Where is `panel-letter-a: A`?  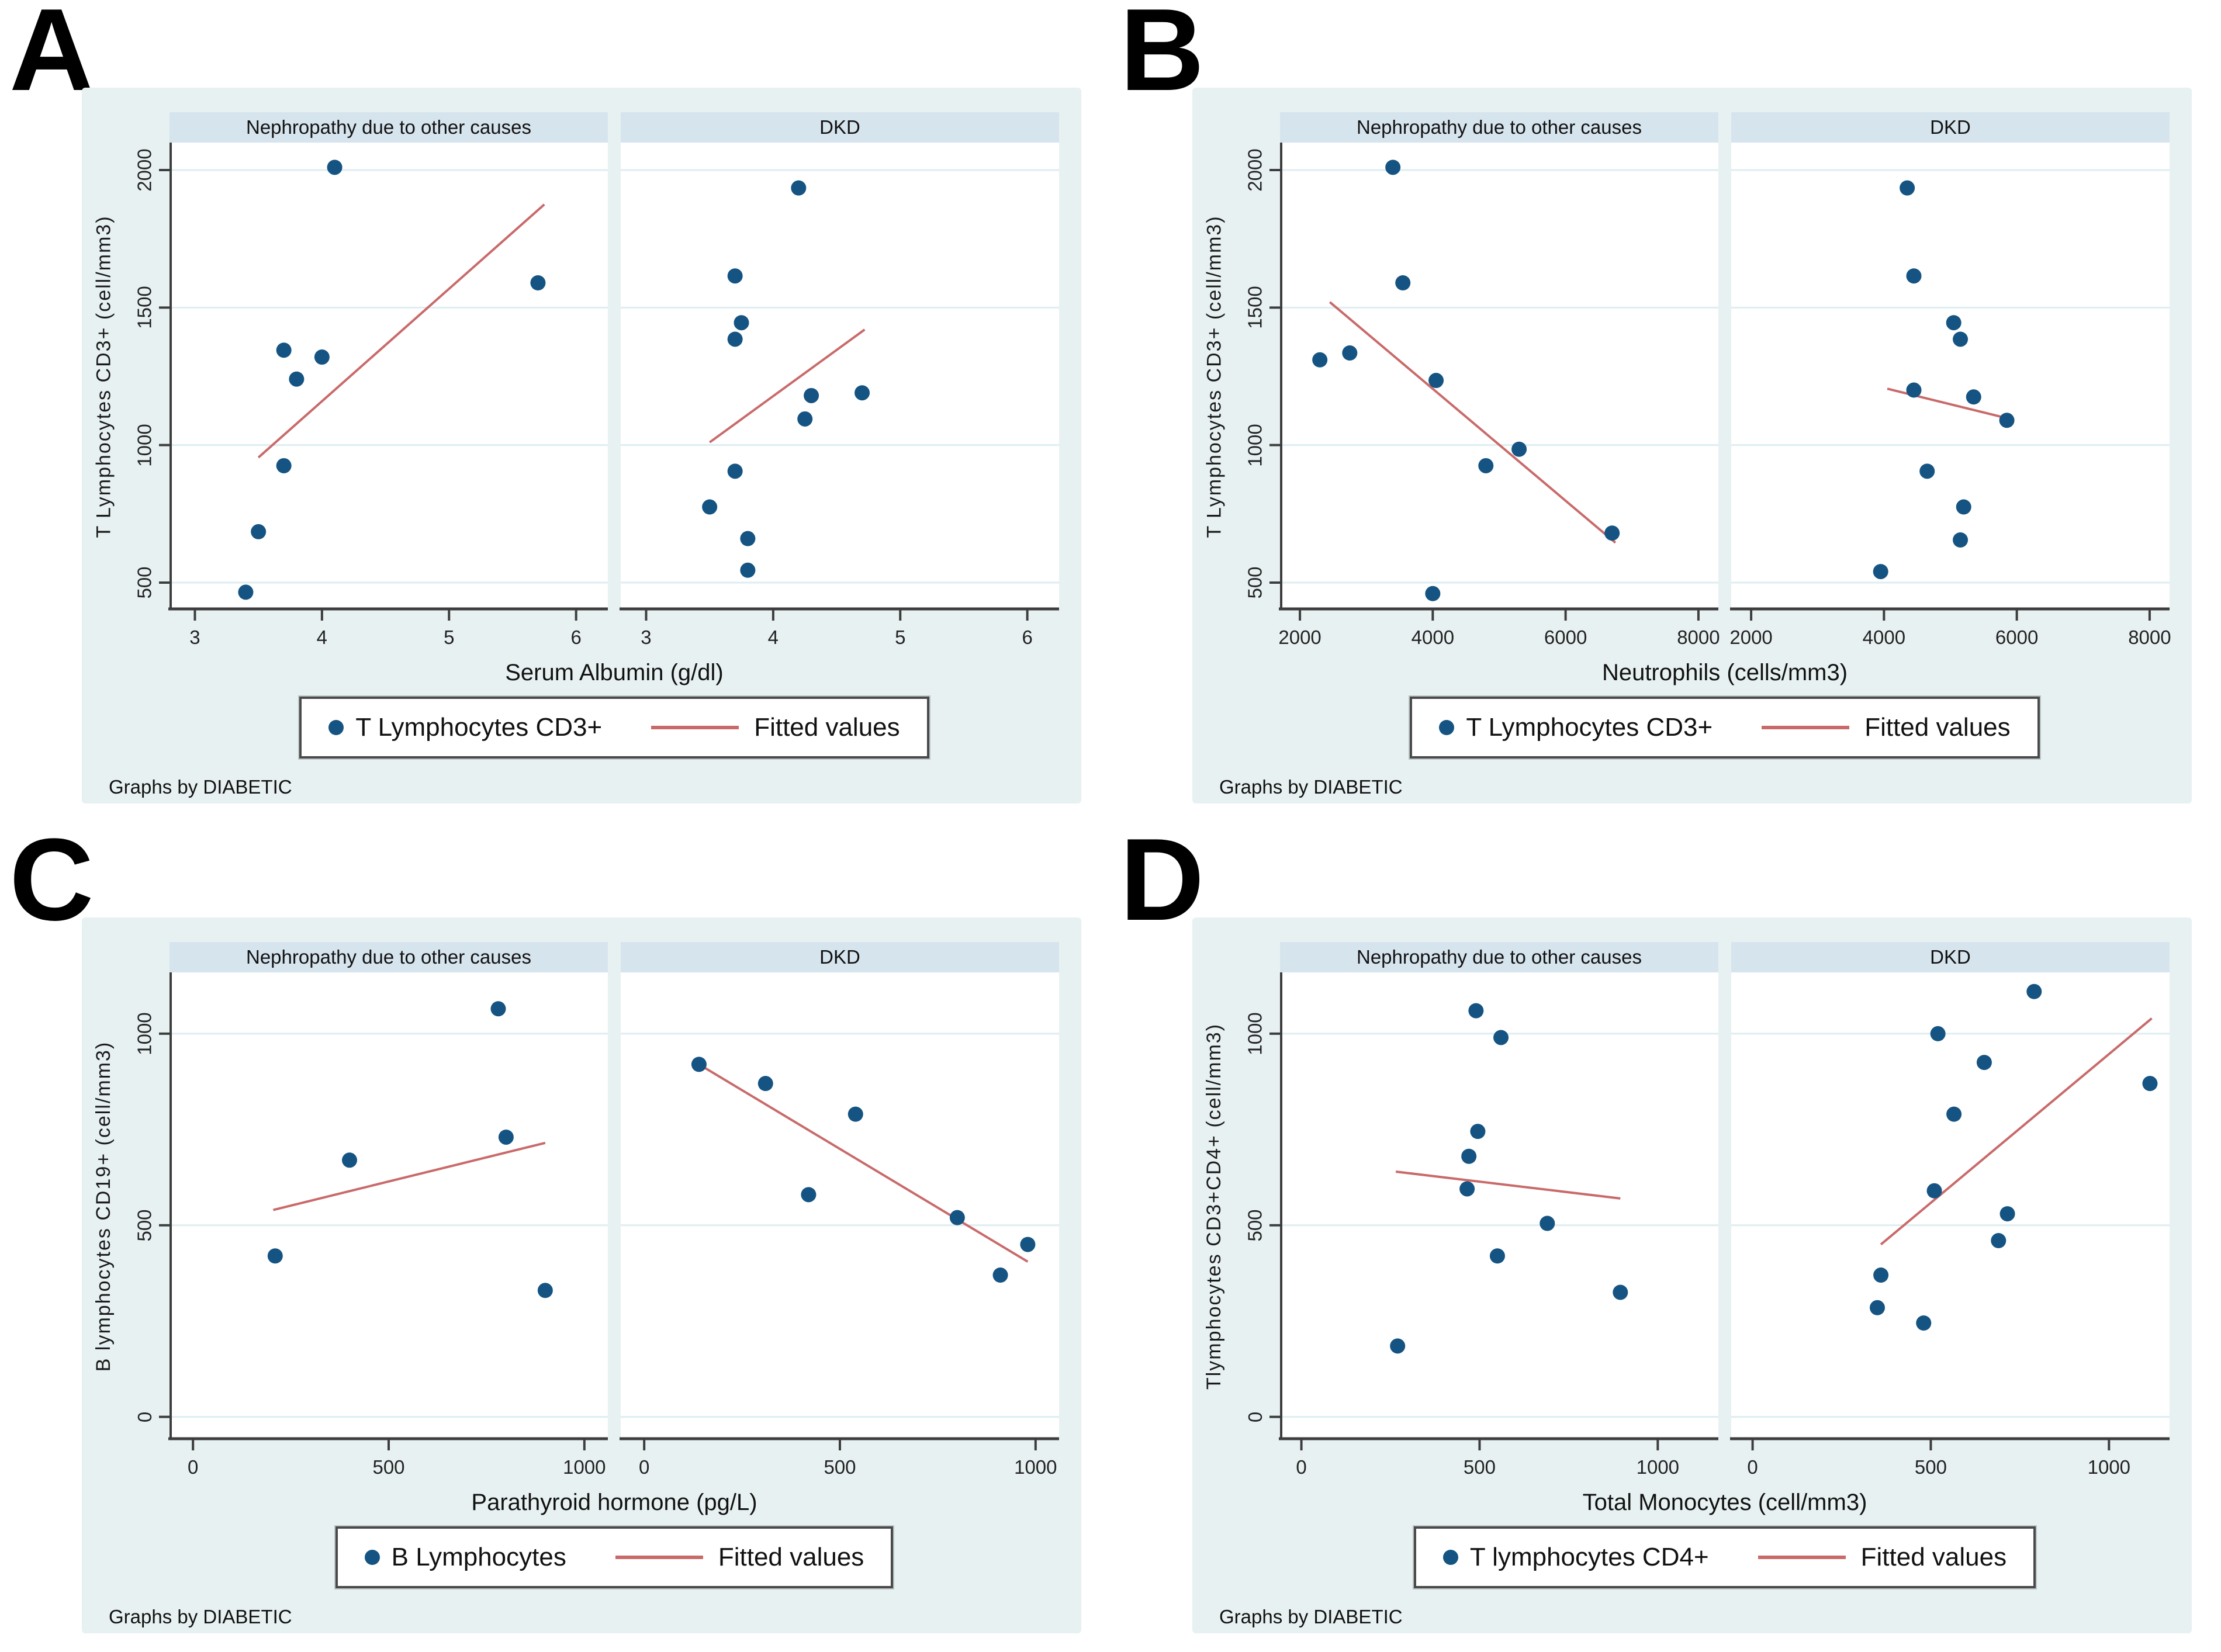 panel-letter-a: A is located at coordinates (52, 58).